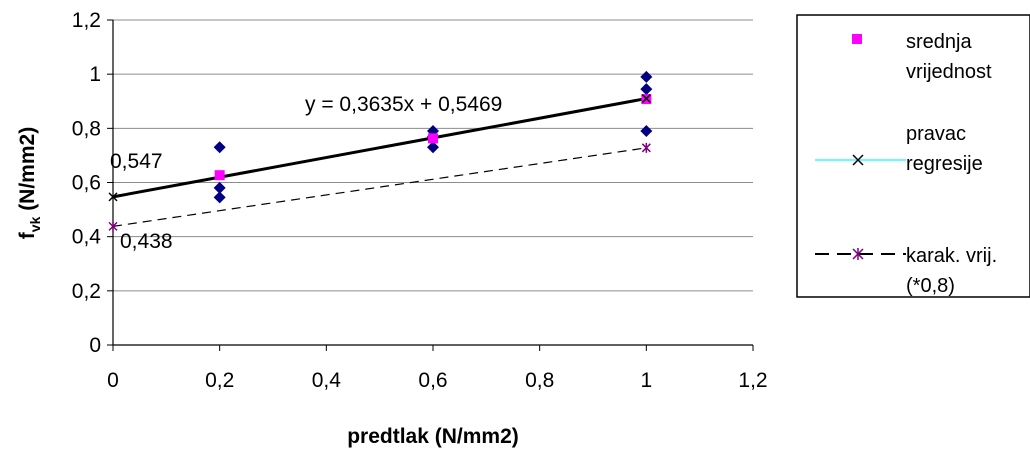 This screenshot has height=452, width=1030. I want to click on x-tick-label: 1,2, so click(752, 380).